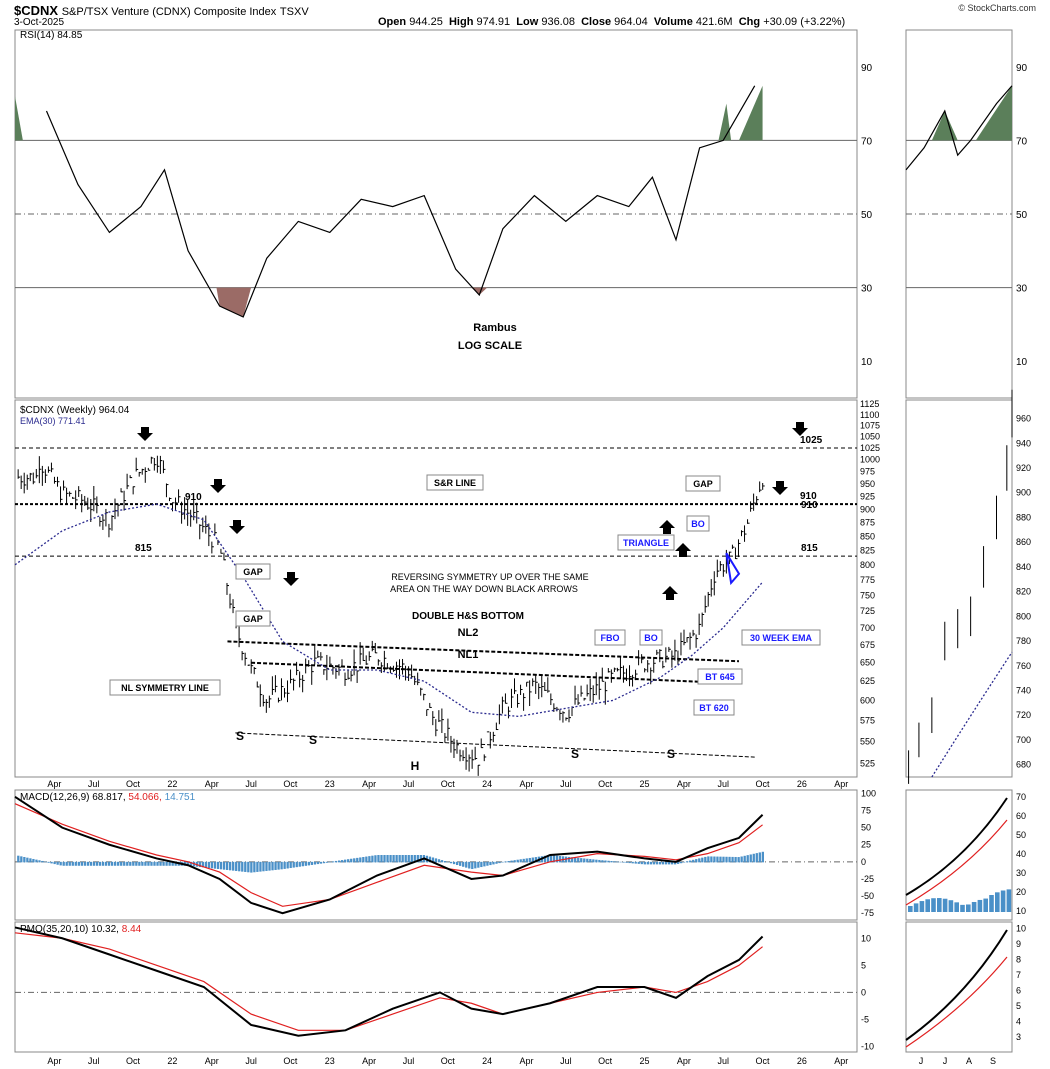  What do you see at coordinates (804, 22) in the screenshot?
I see `chg-value: +30.09 (+3.22%)` at bounding box center [804, 22].